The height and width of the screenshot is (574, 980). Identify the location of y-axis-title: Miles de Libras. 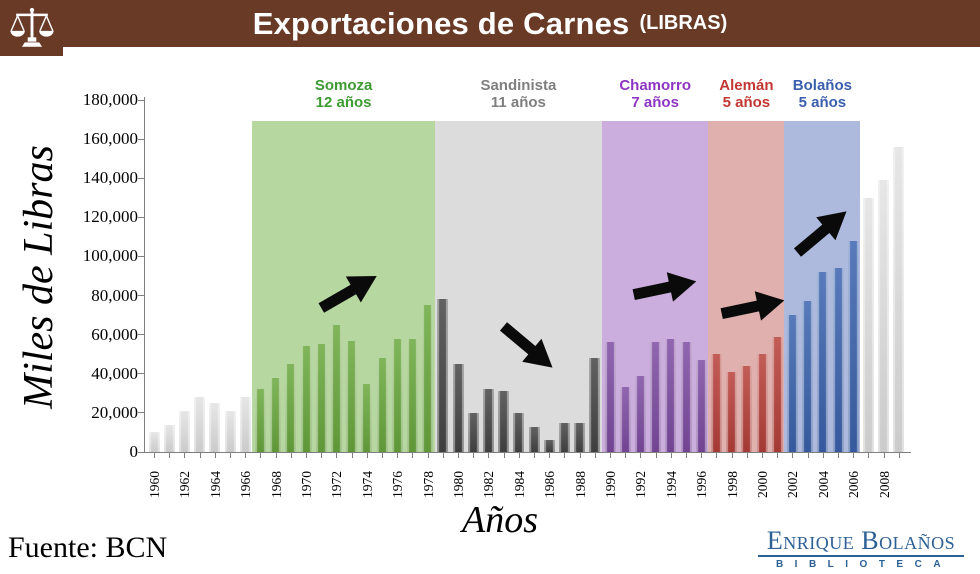
(39, 277).